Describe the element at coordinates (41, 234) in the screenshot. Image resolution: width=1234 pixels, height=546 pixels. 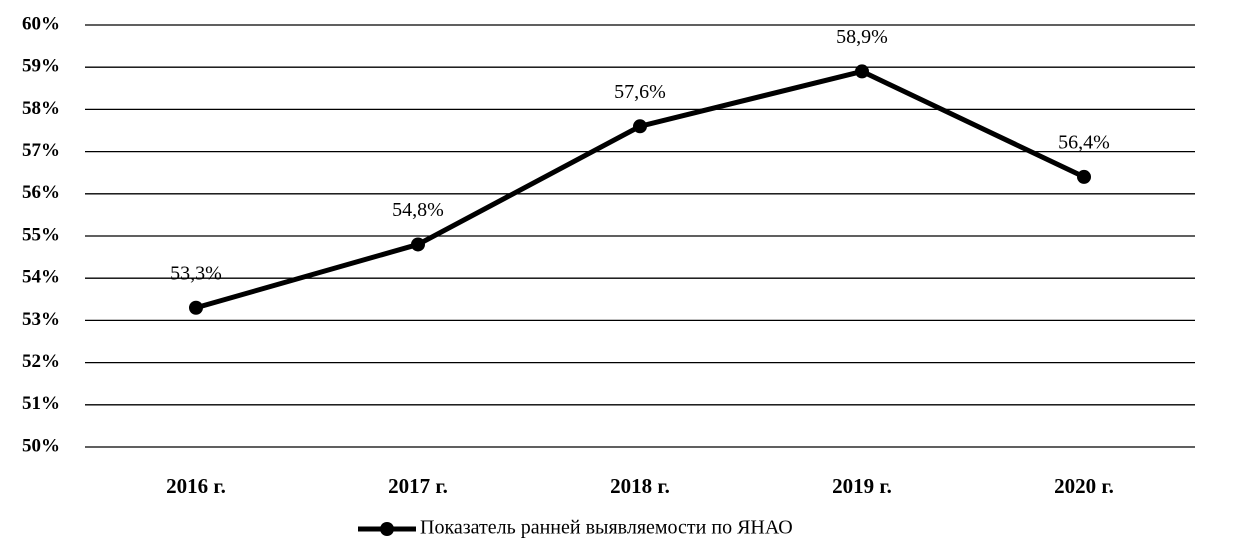
I see `y-tick-label: 55%` at that location.